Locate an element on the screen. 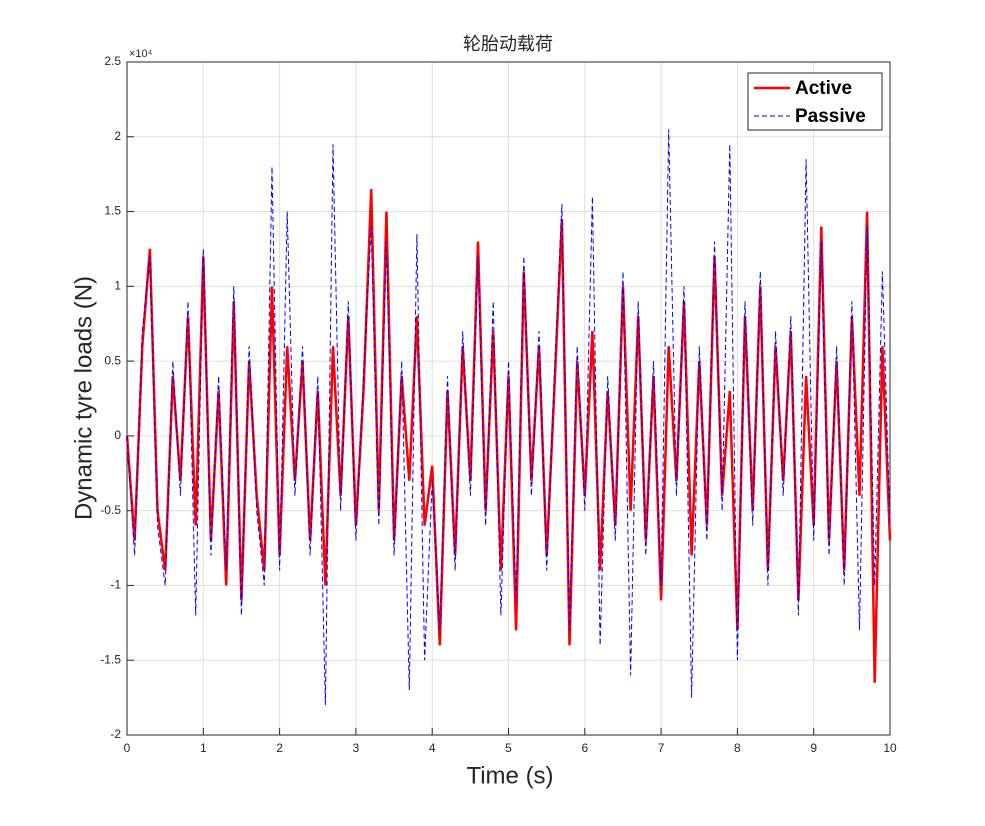 Image resolution: width=985 pixels, height=826 pixels. x-tick-label: 5 is located at coordinates (508, 748).